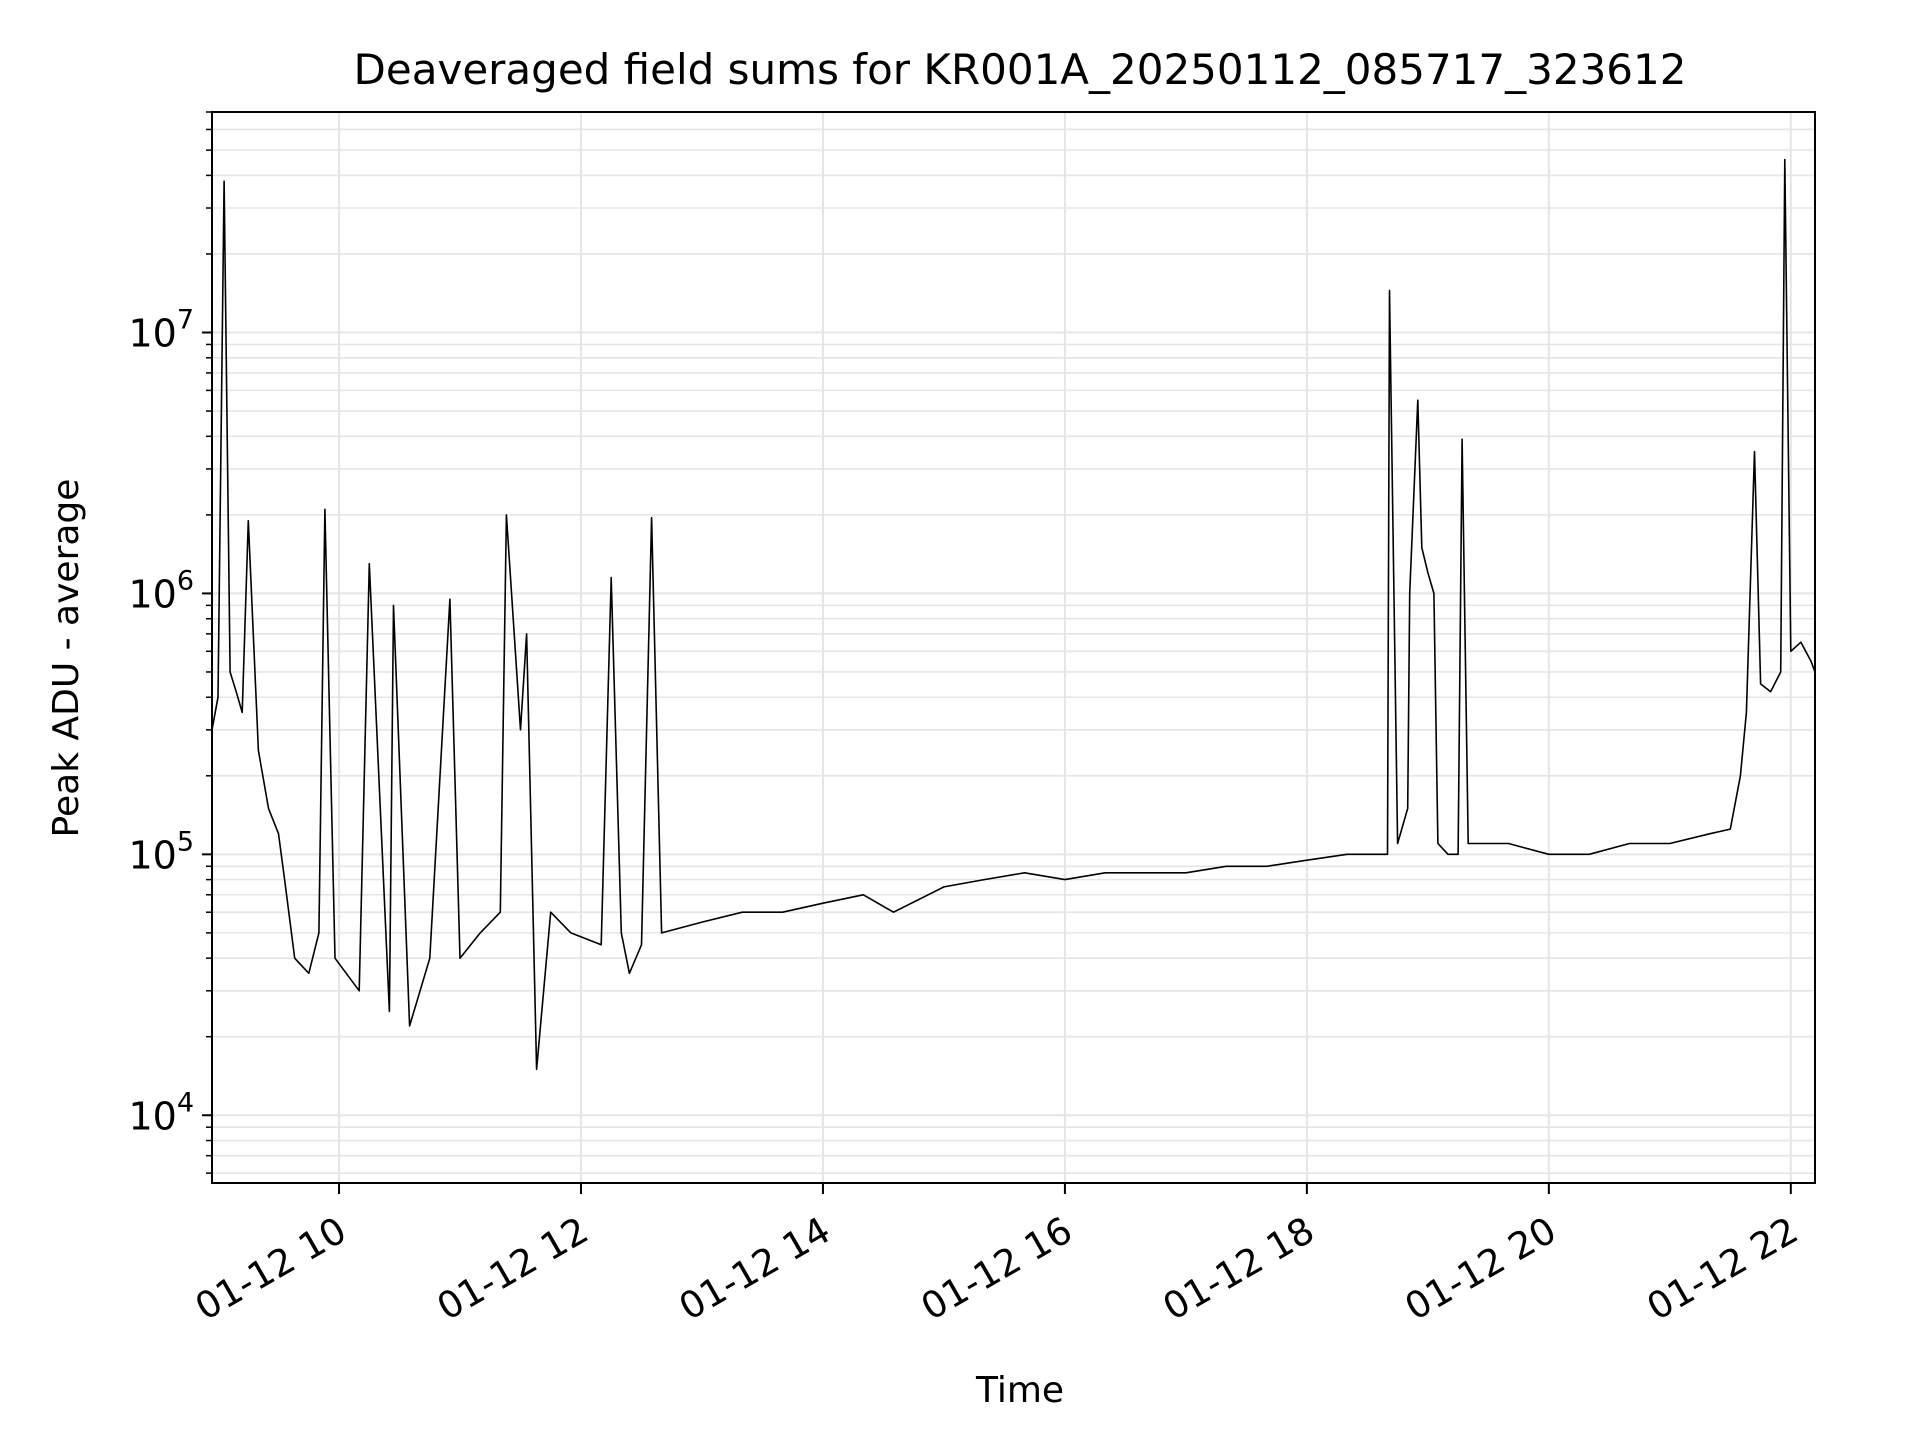 The width and height of the screenshot is (1920, 1444). I want to click on y-tick-label-exponent: 5, so click(185, 841).